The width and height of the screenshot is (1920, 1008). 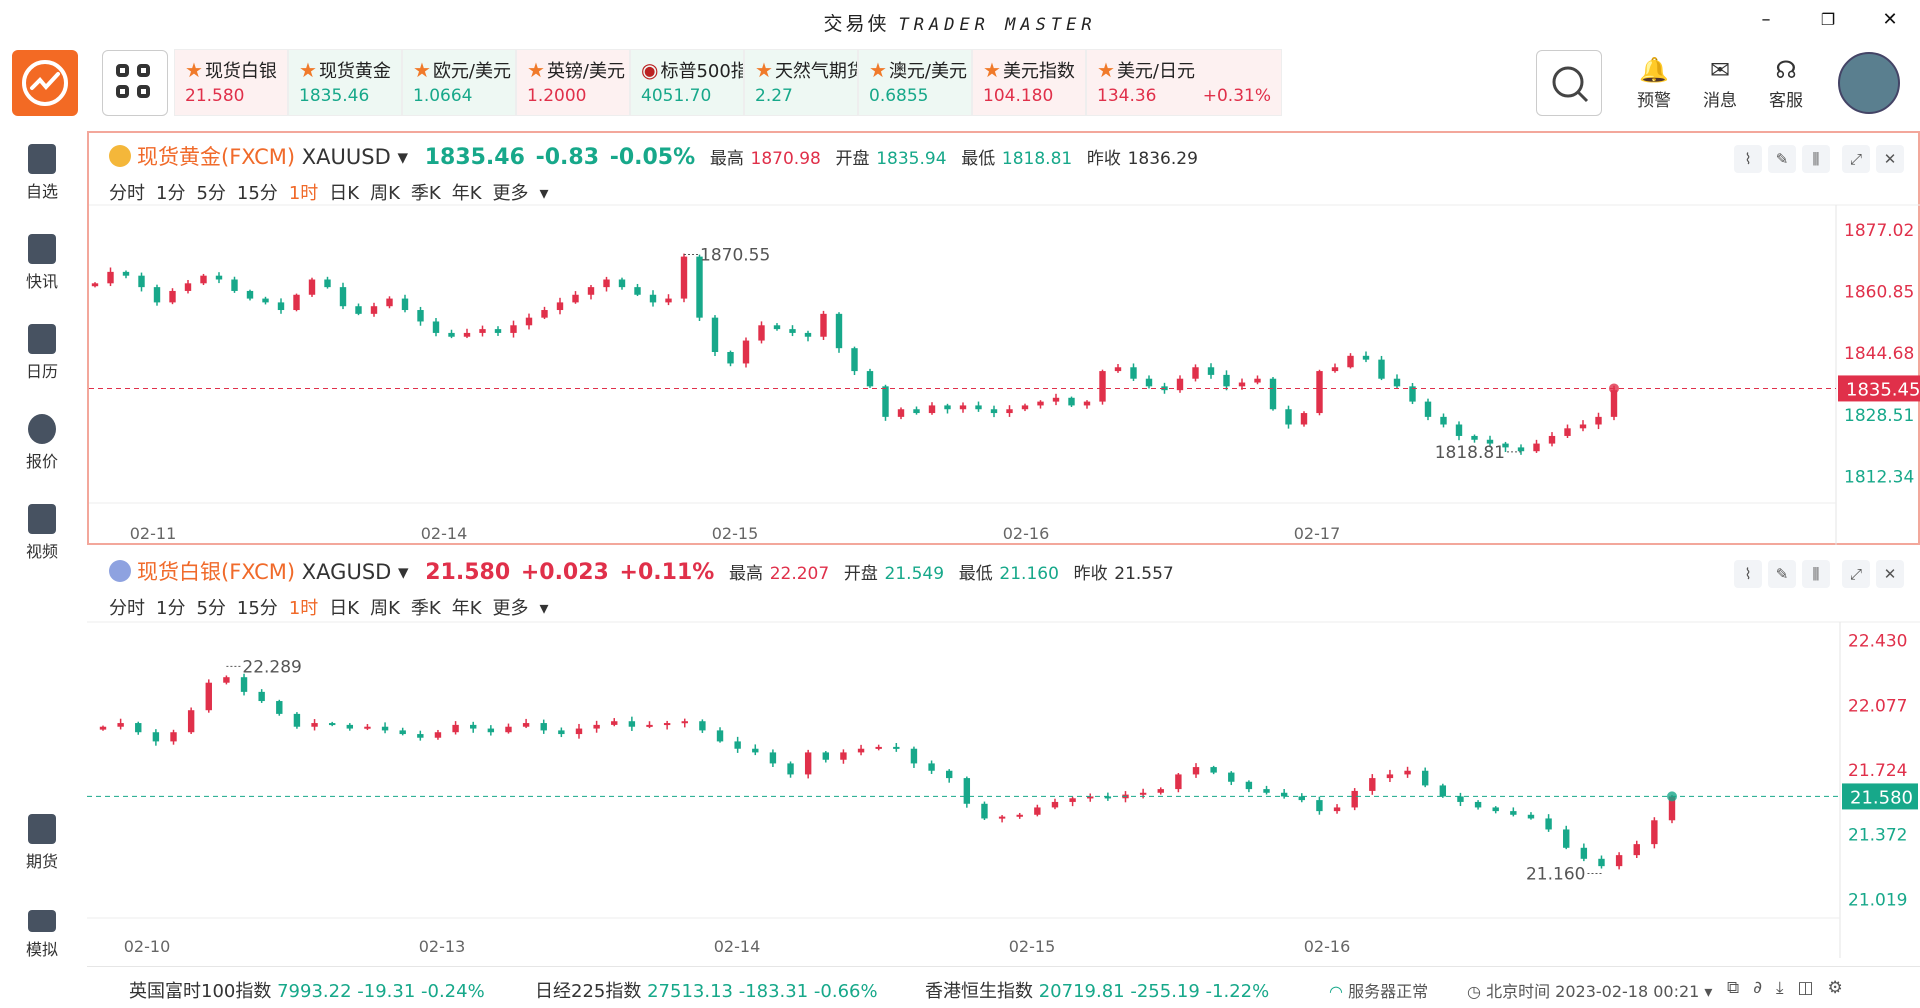 I want to click on gamepad-icon, so click(x=42, y=921).